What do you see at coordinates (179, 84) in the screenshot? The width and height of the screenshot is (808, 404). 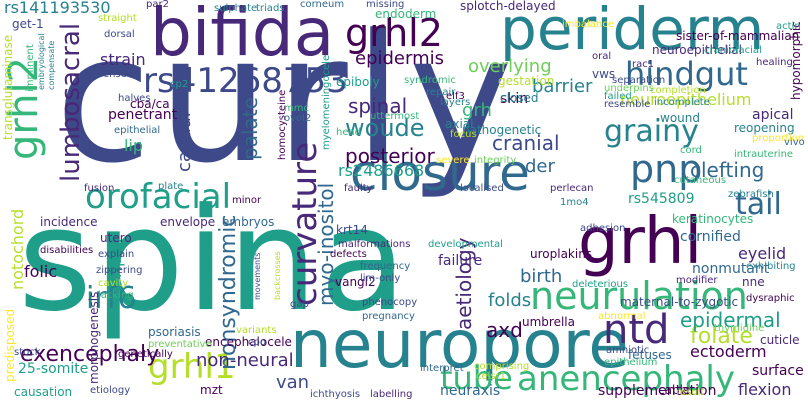 I see `word-cp2: cp2` at bounding box center [179, 84].